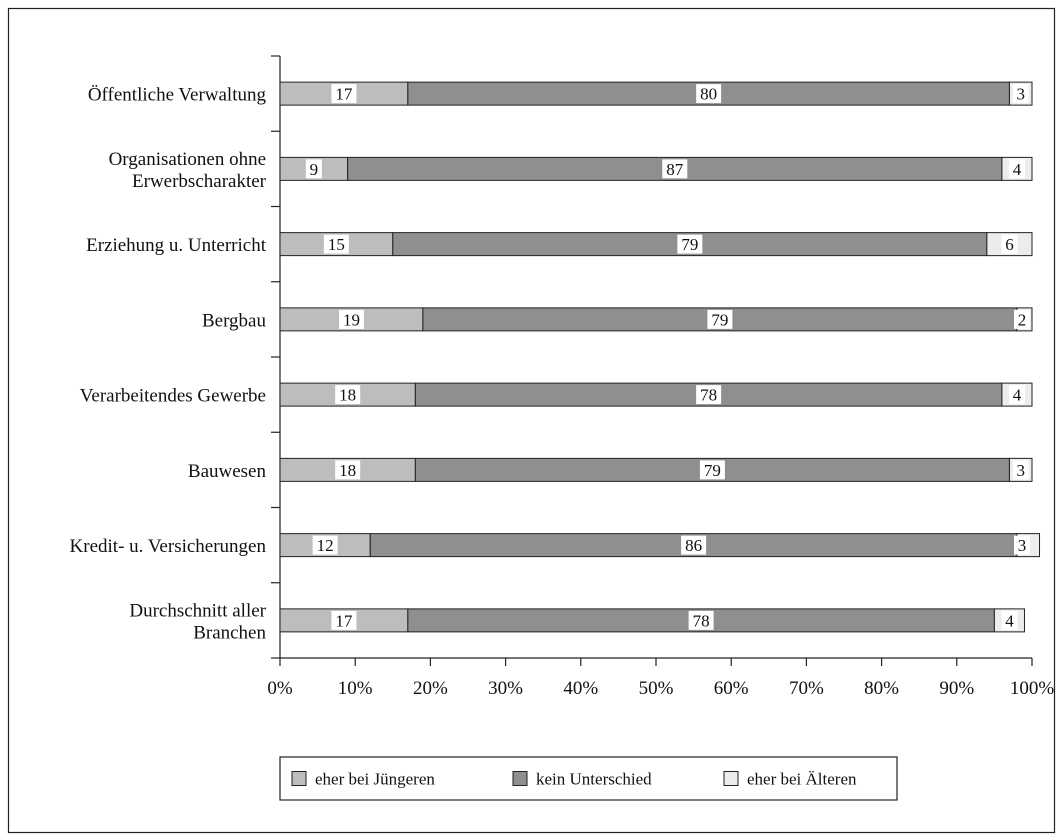  I want to click on x-tick-label: 60%, so click(731, 688).